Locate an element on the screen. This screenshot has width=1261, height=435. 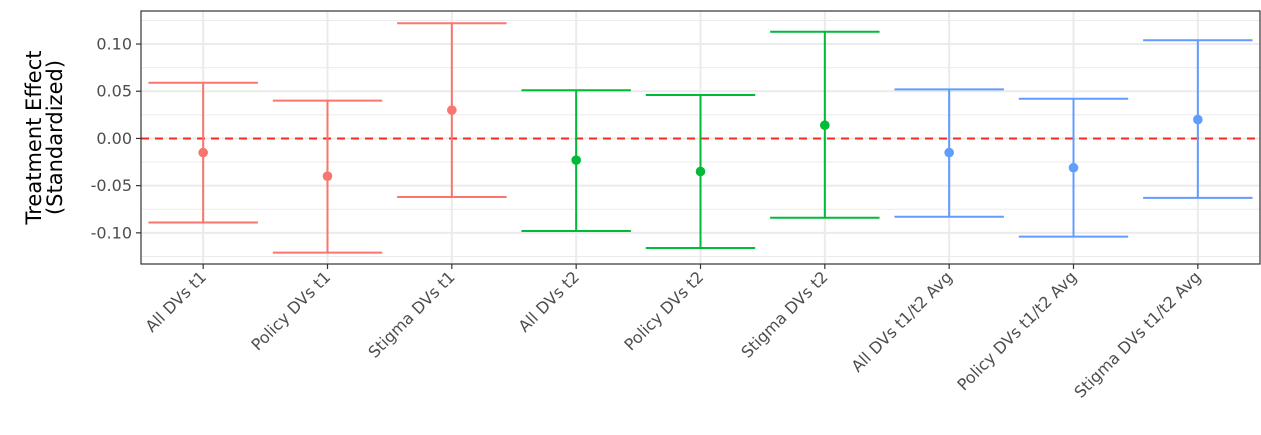
y-tick-label: -0.10 is located at coordinates (111, 232).